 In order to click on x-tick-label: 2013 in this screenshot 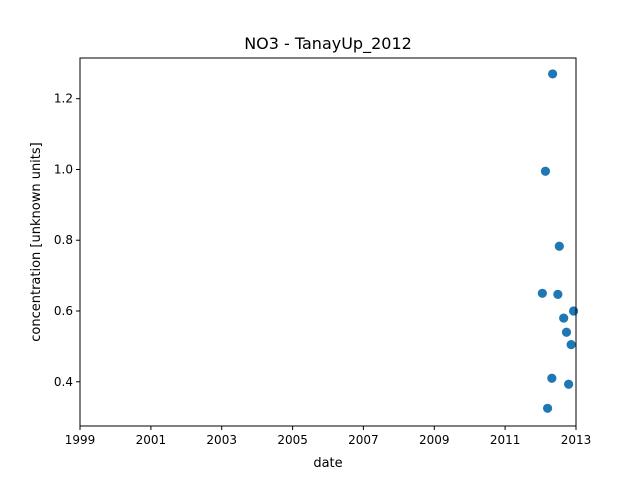, I will do `click(576, 440)`.